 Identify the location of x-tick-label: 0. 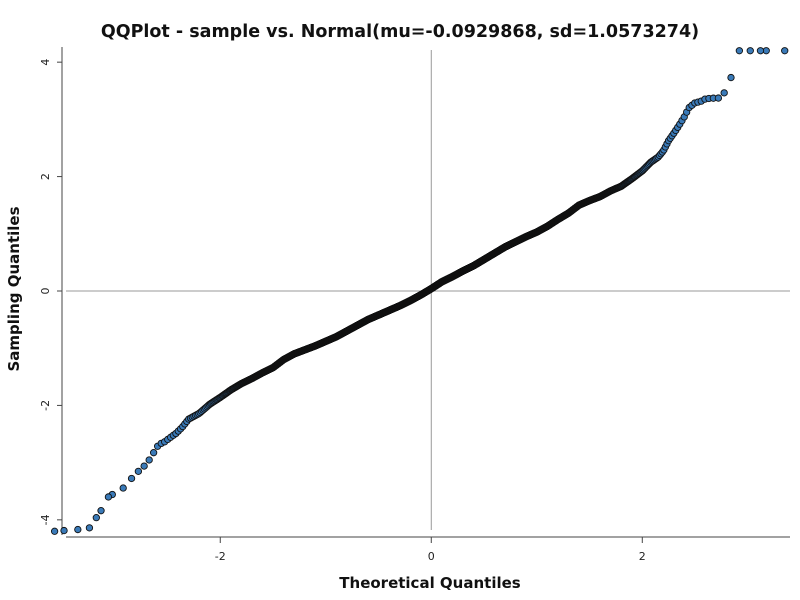
(431, 556).